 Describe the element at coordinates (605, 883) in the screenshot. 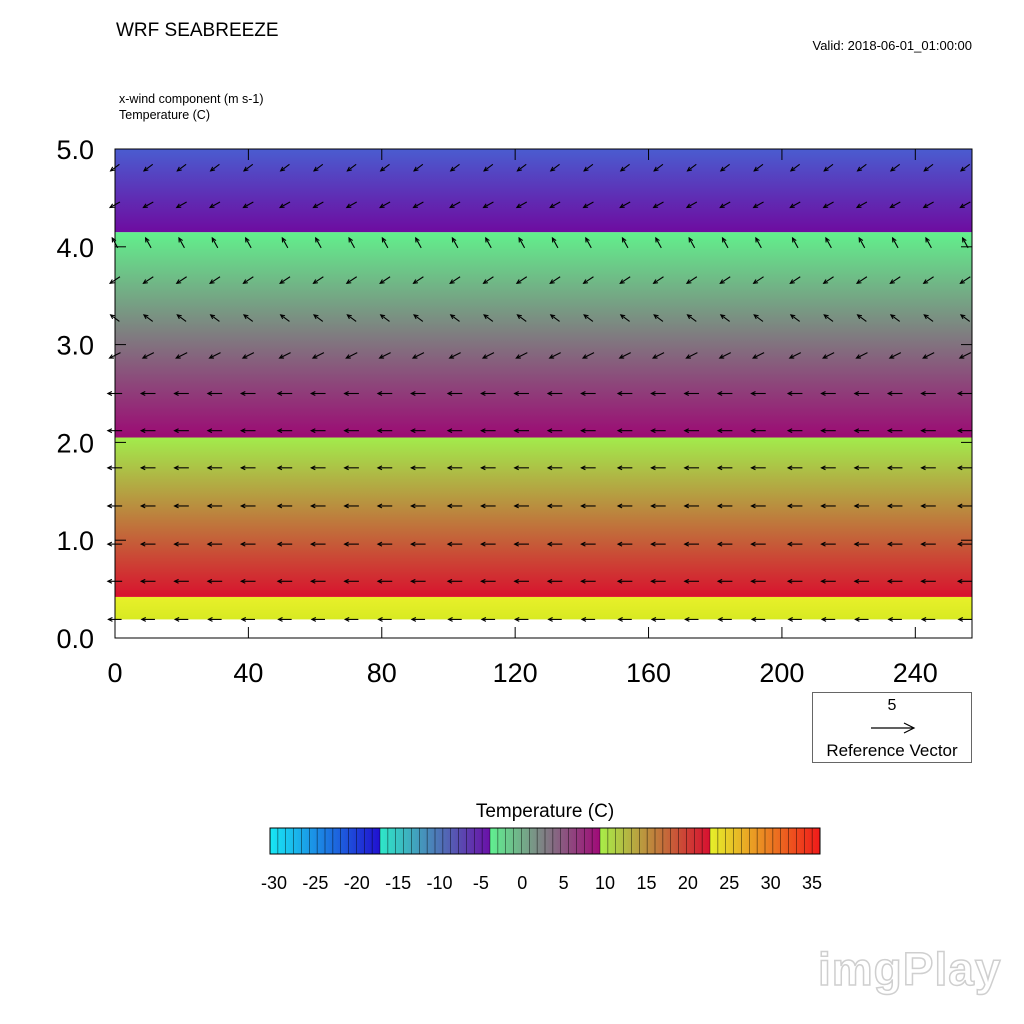

I see `colorbar-label: 10` at that location.